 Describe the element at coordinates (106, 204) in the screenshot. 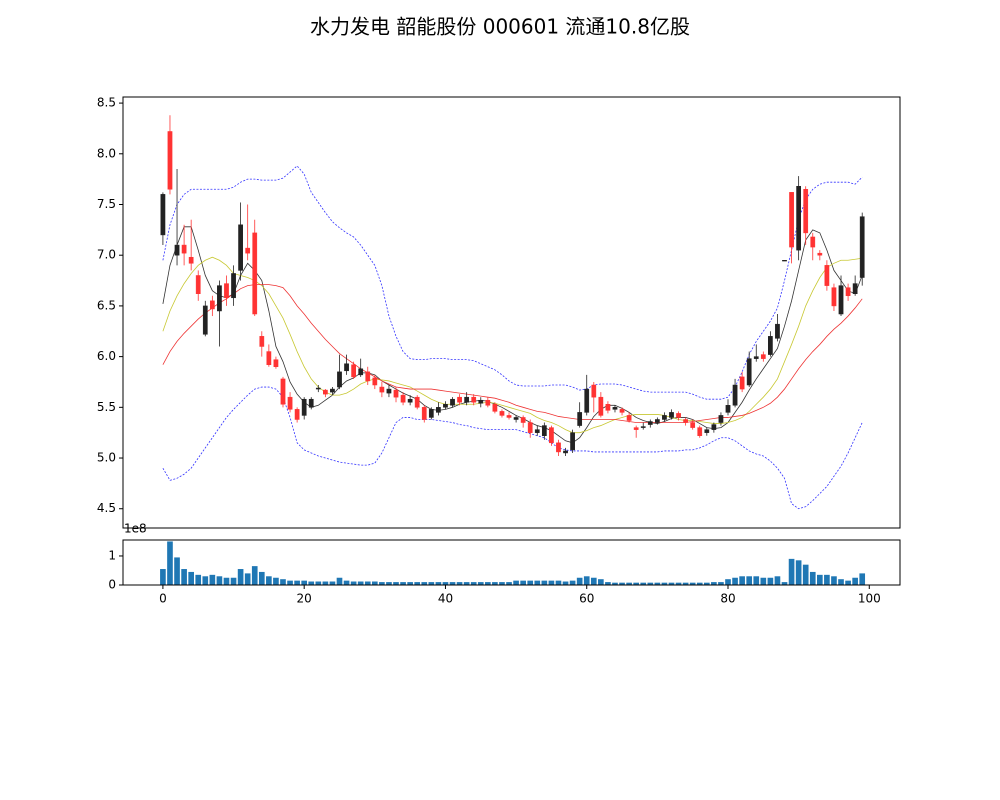

I see `y-tick-label: 7.5` at that location.